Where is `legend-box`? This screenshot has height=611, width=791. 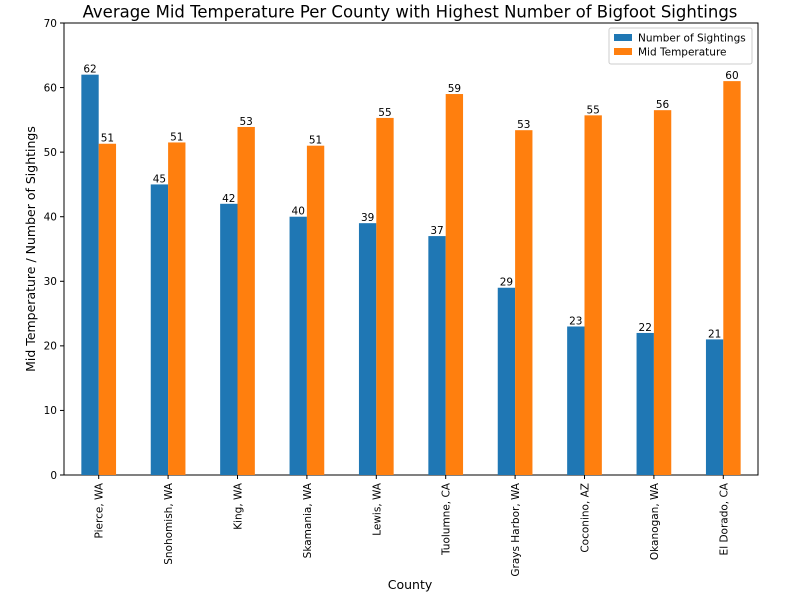
legend-box is located at coordinates (680, 46).